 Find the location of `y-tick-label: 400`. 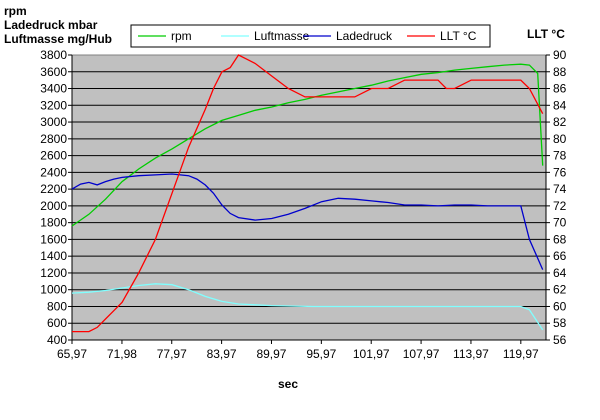

y-tick-label: 400 is located at coordinates (57, 340).